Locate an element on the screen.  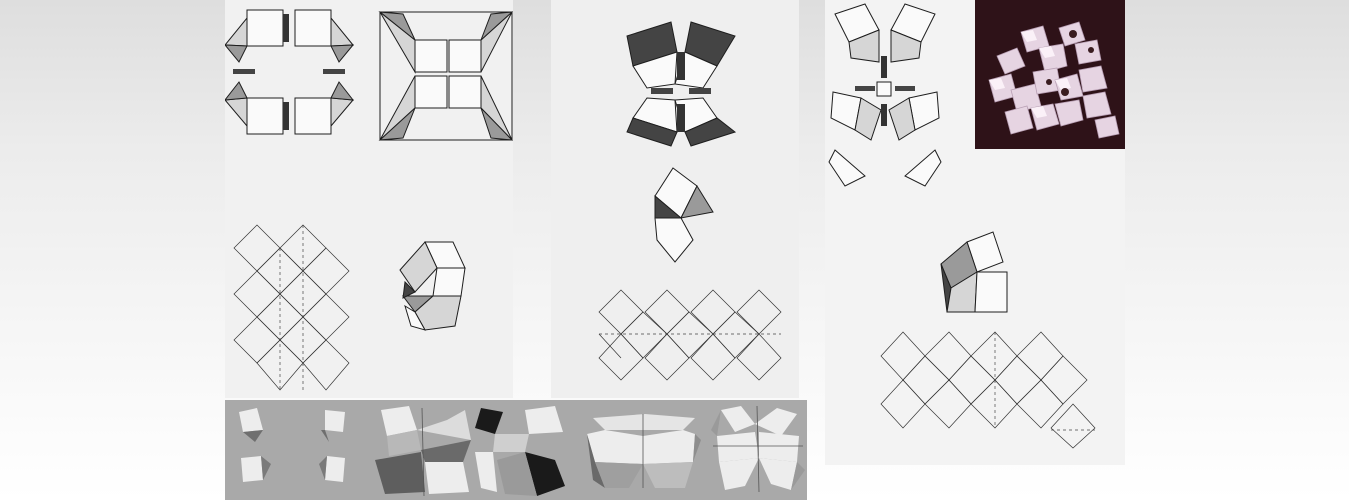
strip-artwork is located at coordinates (516, 450).